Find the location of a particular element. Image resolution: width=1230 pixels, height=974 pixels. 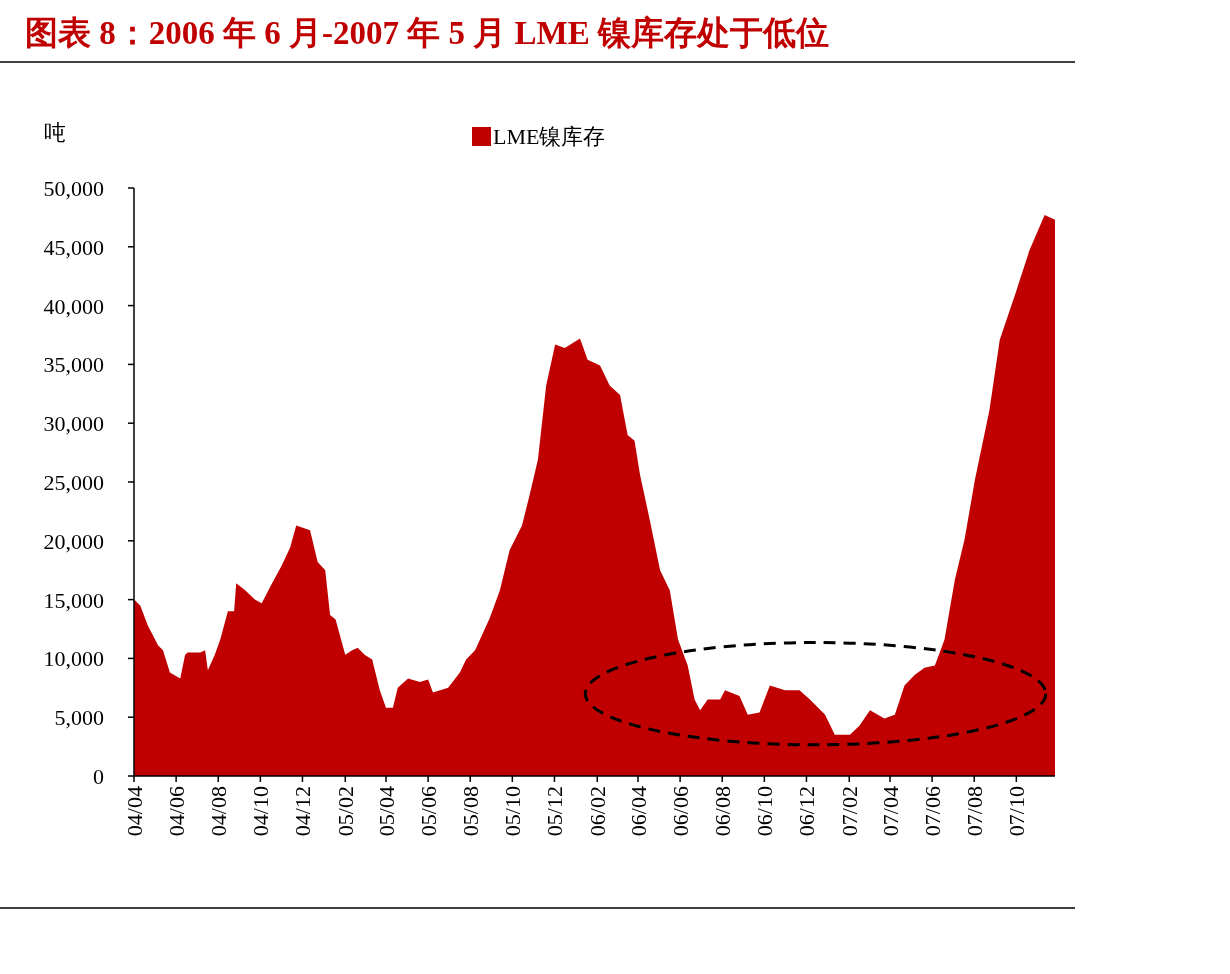

y-tick-label: 45,000 is located at coordinates (73, 247).